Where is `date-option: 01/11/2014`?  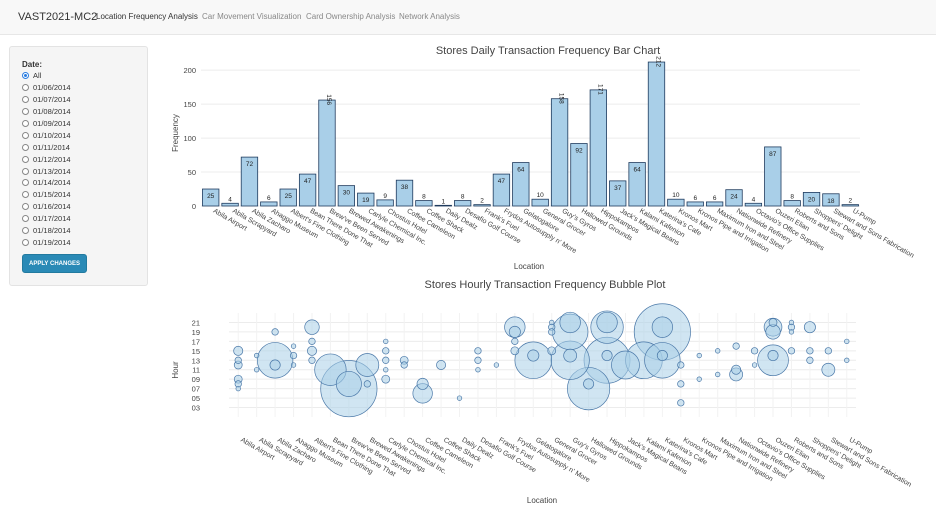 date-option: 01/11/2014 is located at coordinates (46, 147).